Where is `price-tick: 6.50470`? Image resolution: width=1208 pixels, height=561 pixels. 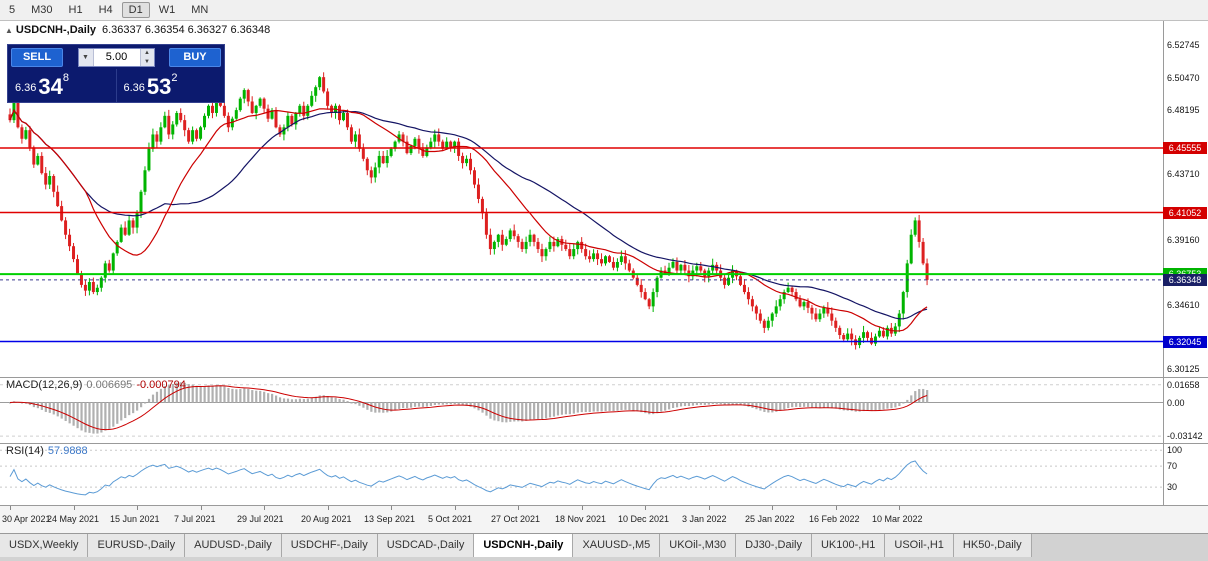
price-tick: 6.50470 is located at coordinates (1183, 77).